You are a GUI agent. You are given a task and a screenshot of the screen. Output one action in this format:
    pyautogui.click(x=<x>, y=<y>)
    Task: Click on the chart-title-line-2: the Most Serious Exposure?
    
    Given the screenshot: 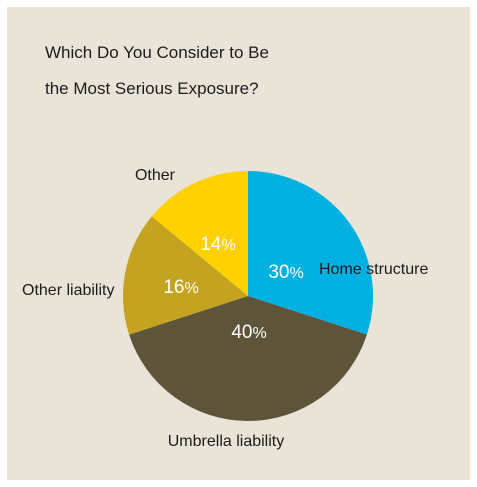 What is the action you would take?
    pyautogui.click(x=152, y=88)
    